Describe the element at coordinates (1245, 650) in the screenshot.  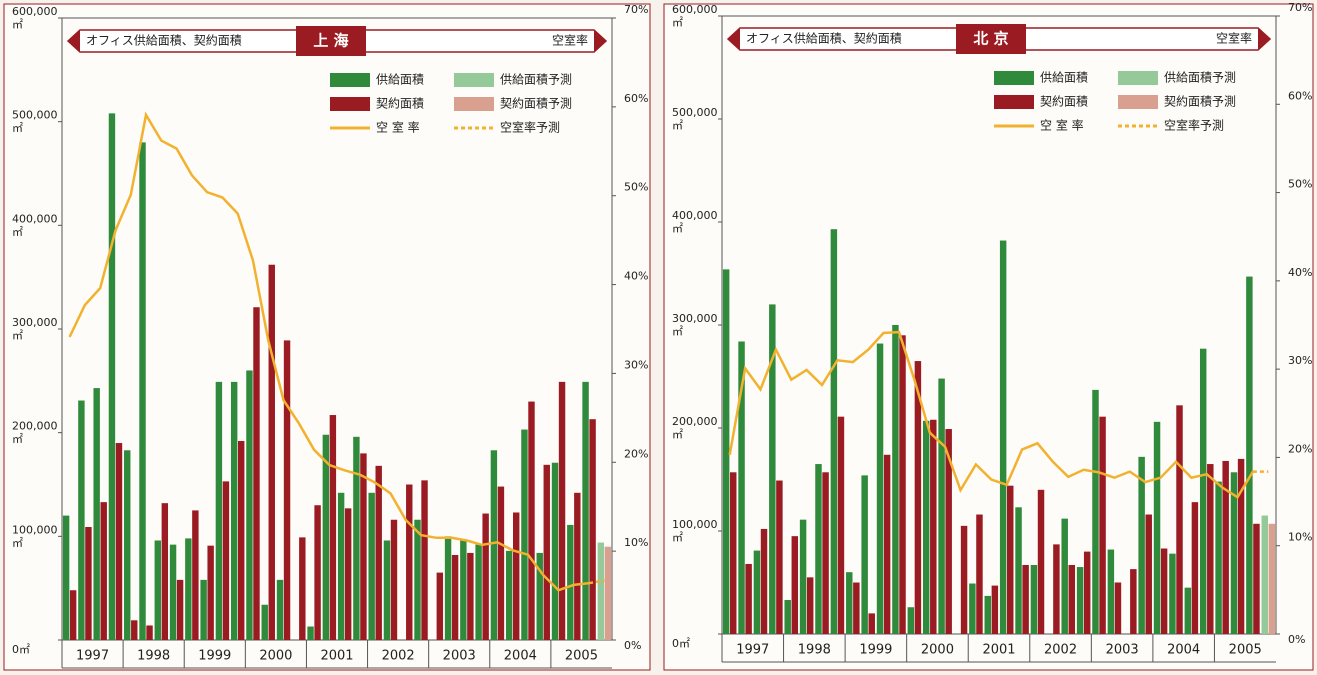
I see `x-tick-label: 2005` at that location.